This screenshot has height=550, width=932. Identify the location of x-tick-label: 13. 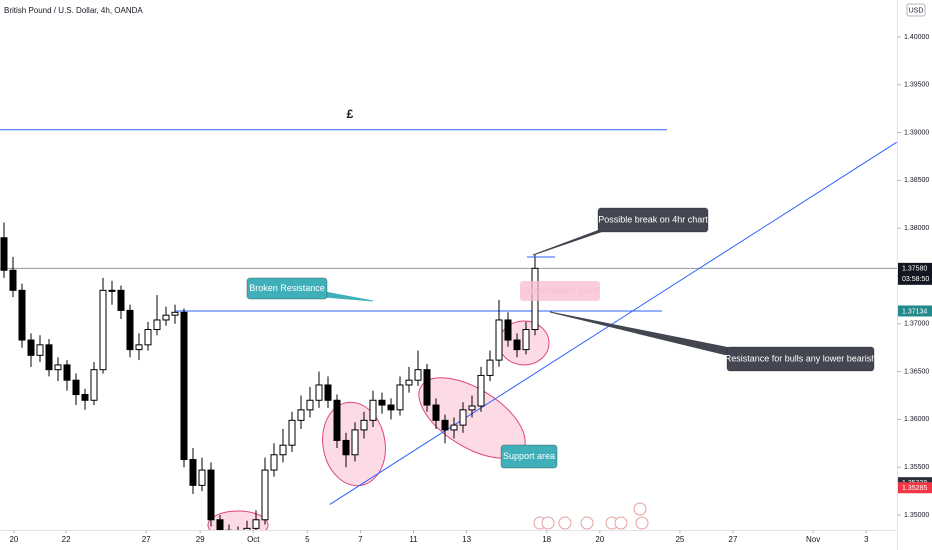
(466, 539).